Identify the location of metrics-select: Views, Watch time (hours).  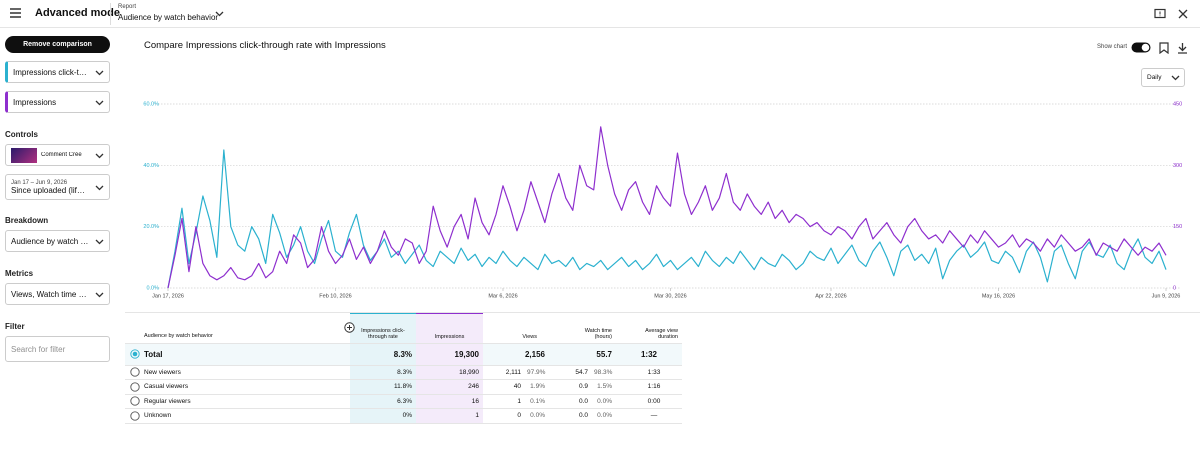
(57, 294).